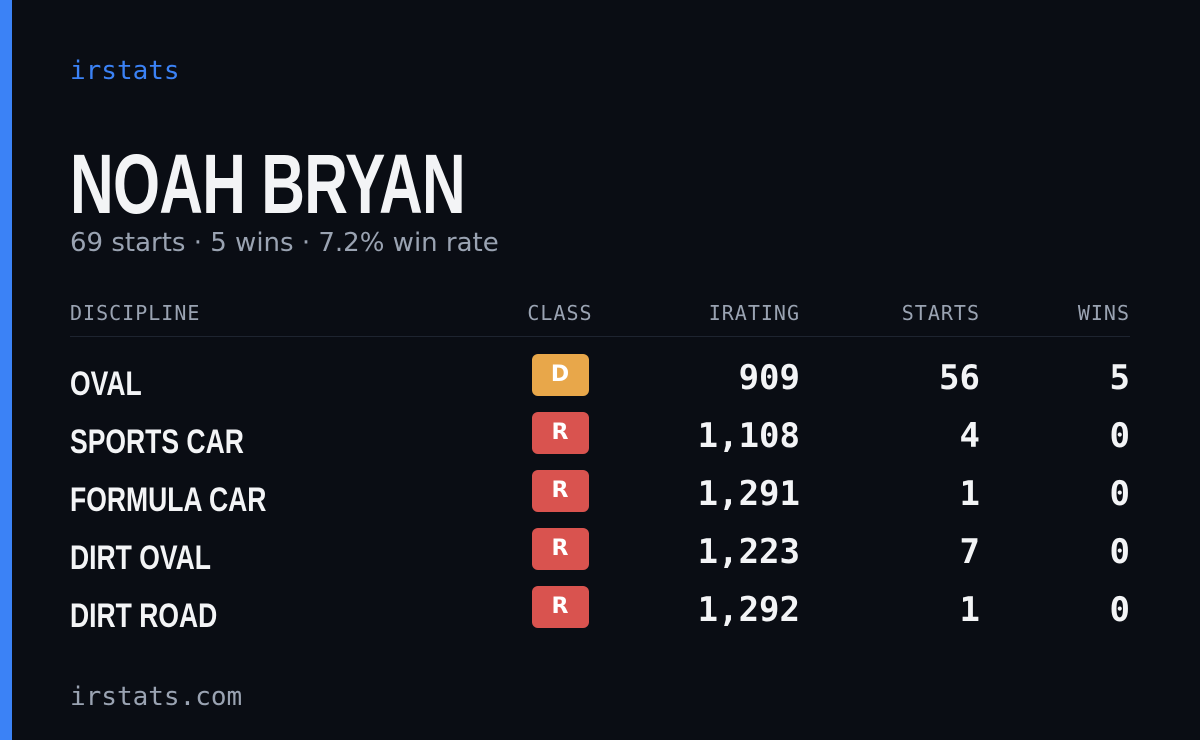  What do you see at coordinates (144, 616) in the screenshot?
I see `discipline: DIRT ROAD` at bounding box center [144, 616].